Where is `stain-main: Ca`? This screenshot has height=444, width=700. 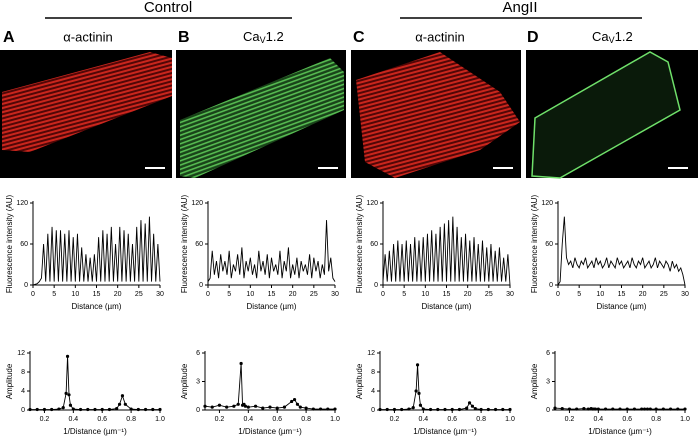
stain-main: Ca is located at coordinates (600, 36).